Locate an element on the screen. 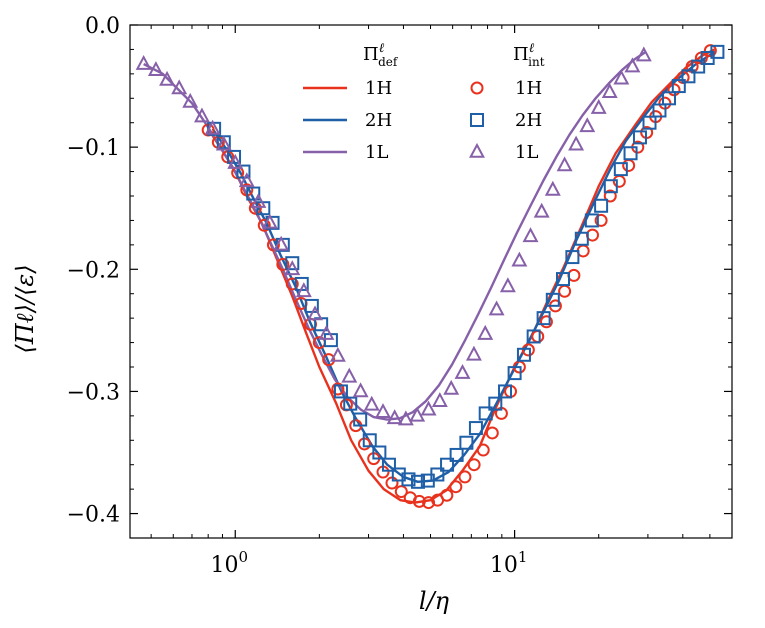 This screenshot has height=628, width=765. x-tick-label: 10¹ is located at coordinates (509, 563).